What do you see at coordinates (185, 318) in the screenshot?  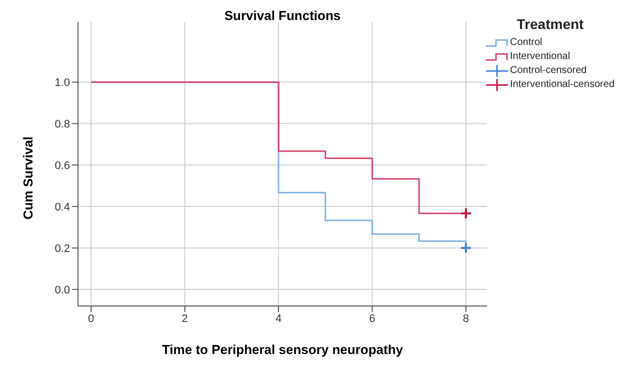 I see `x-tick-label: 2` at bounding box center [185, 318].